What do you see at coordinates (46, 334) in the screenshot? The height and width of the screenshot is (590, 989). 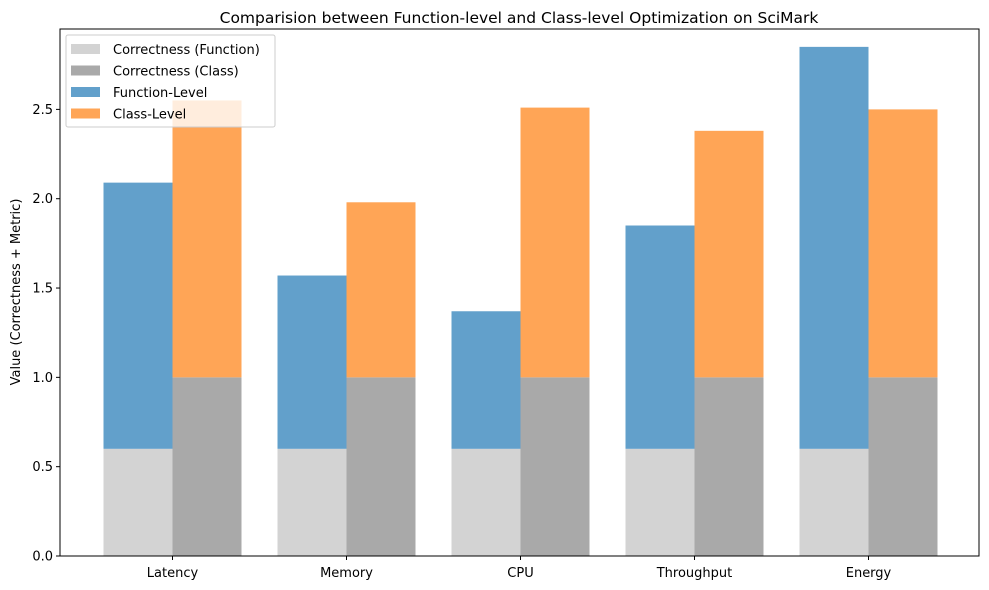 I see `y-axis: 0.0 0.5 1.0 1.5 2.0 2.5` at bounding box center [46, 334].